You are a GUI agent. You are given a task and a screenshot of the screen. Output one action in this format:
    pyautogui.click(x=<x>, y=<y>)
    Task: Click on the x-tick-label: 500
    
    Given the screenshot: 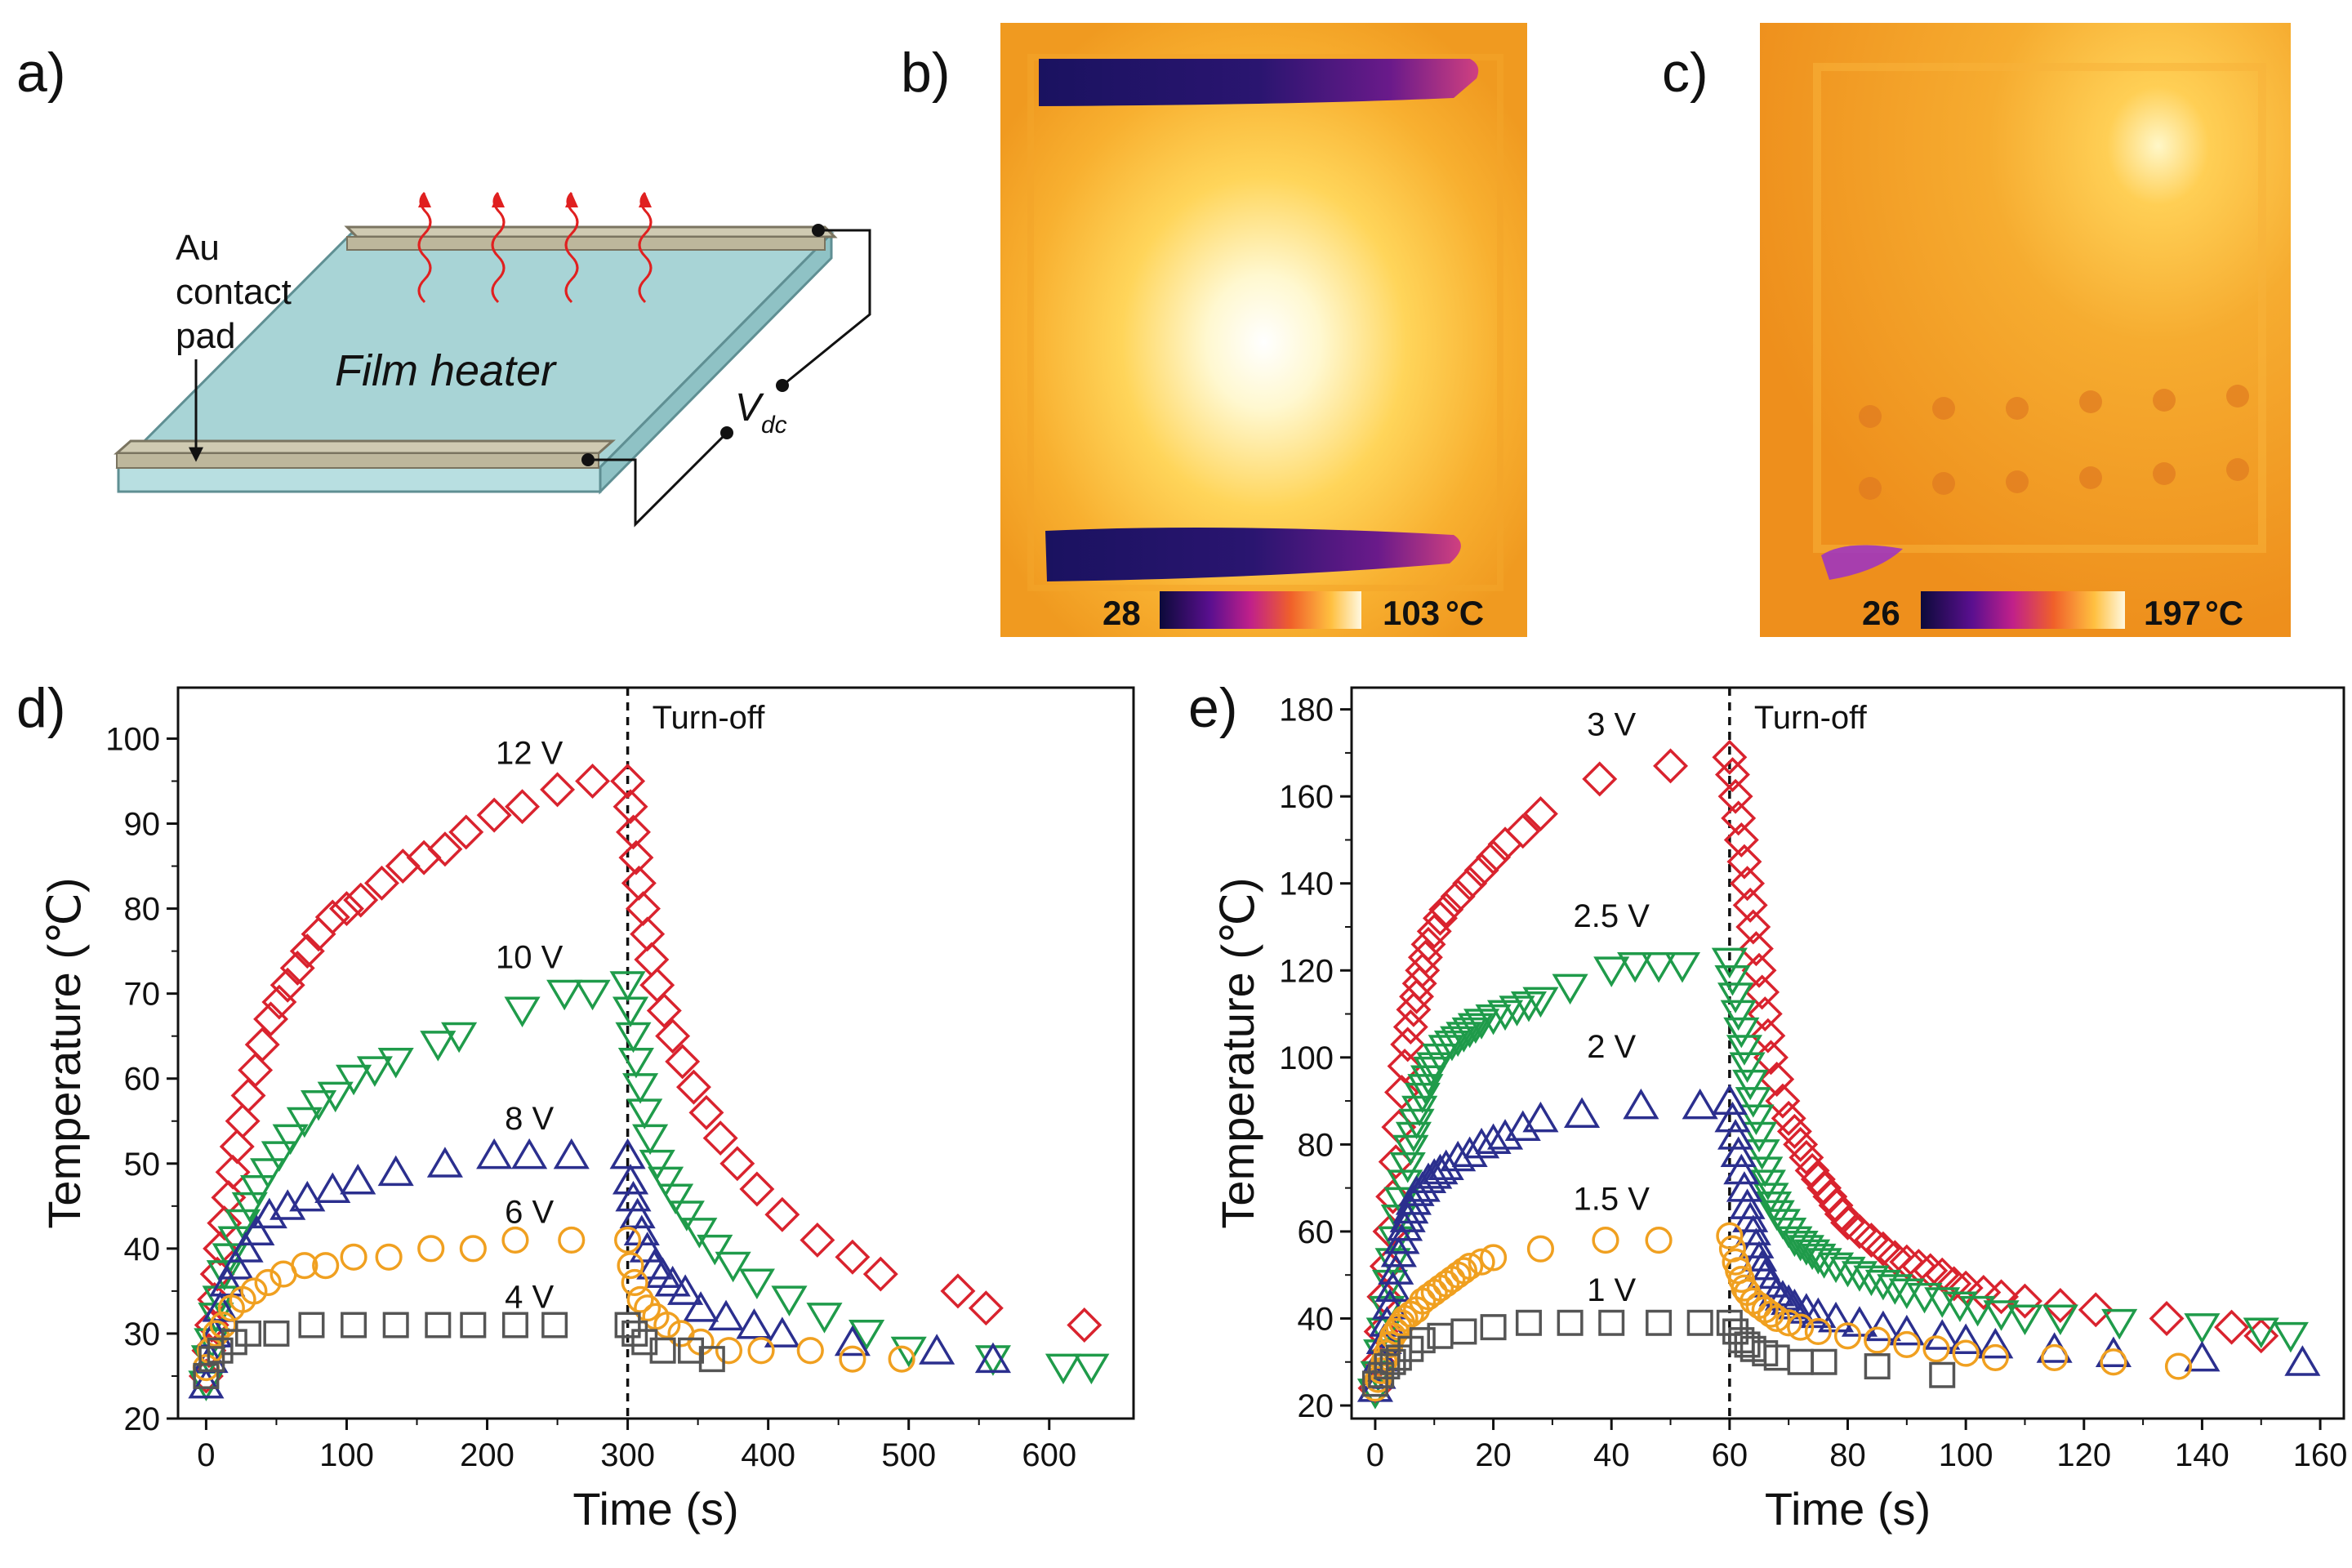 What is the action you would take?
    pyautogui.click(x=909, y=1455)
    